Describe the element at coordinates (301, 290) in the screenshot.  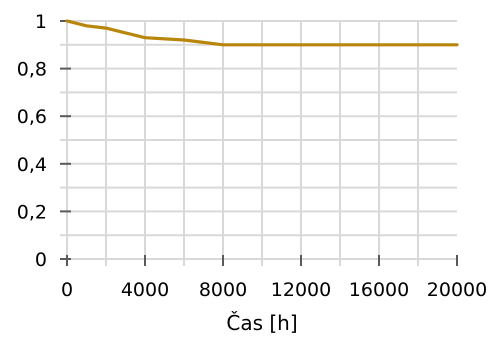
I see `x-tick-label: 12000` at that location.